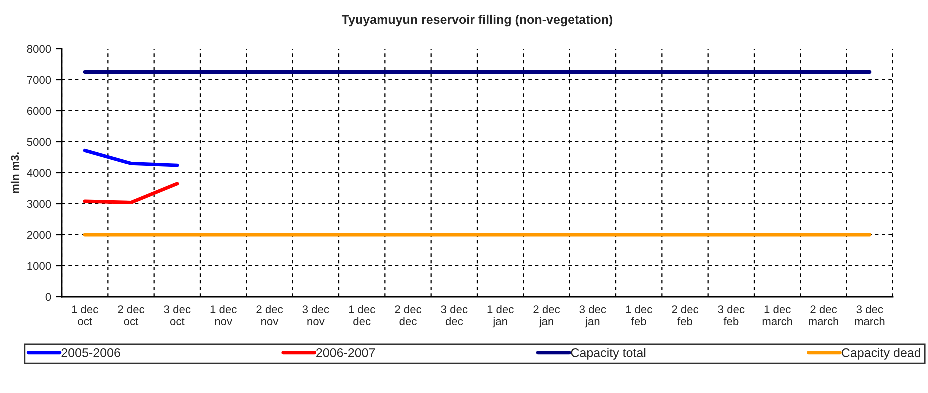 This screenshot has height=393, width=928. Describe the element at coordinates (408, 315) in the screenshot. I see `x-tick-label: 2 dec dec` at that location.